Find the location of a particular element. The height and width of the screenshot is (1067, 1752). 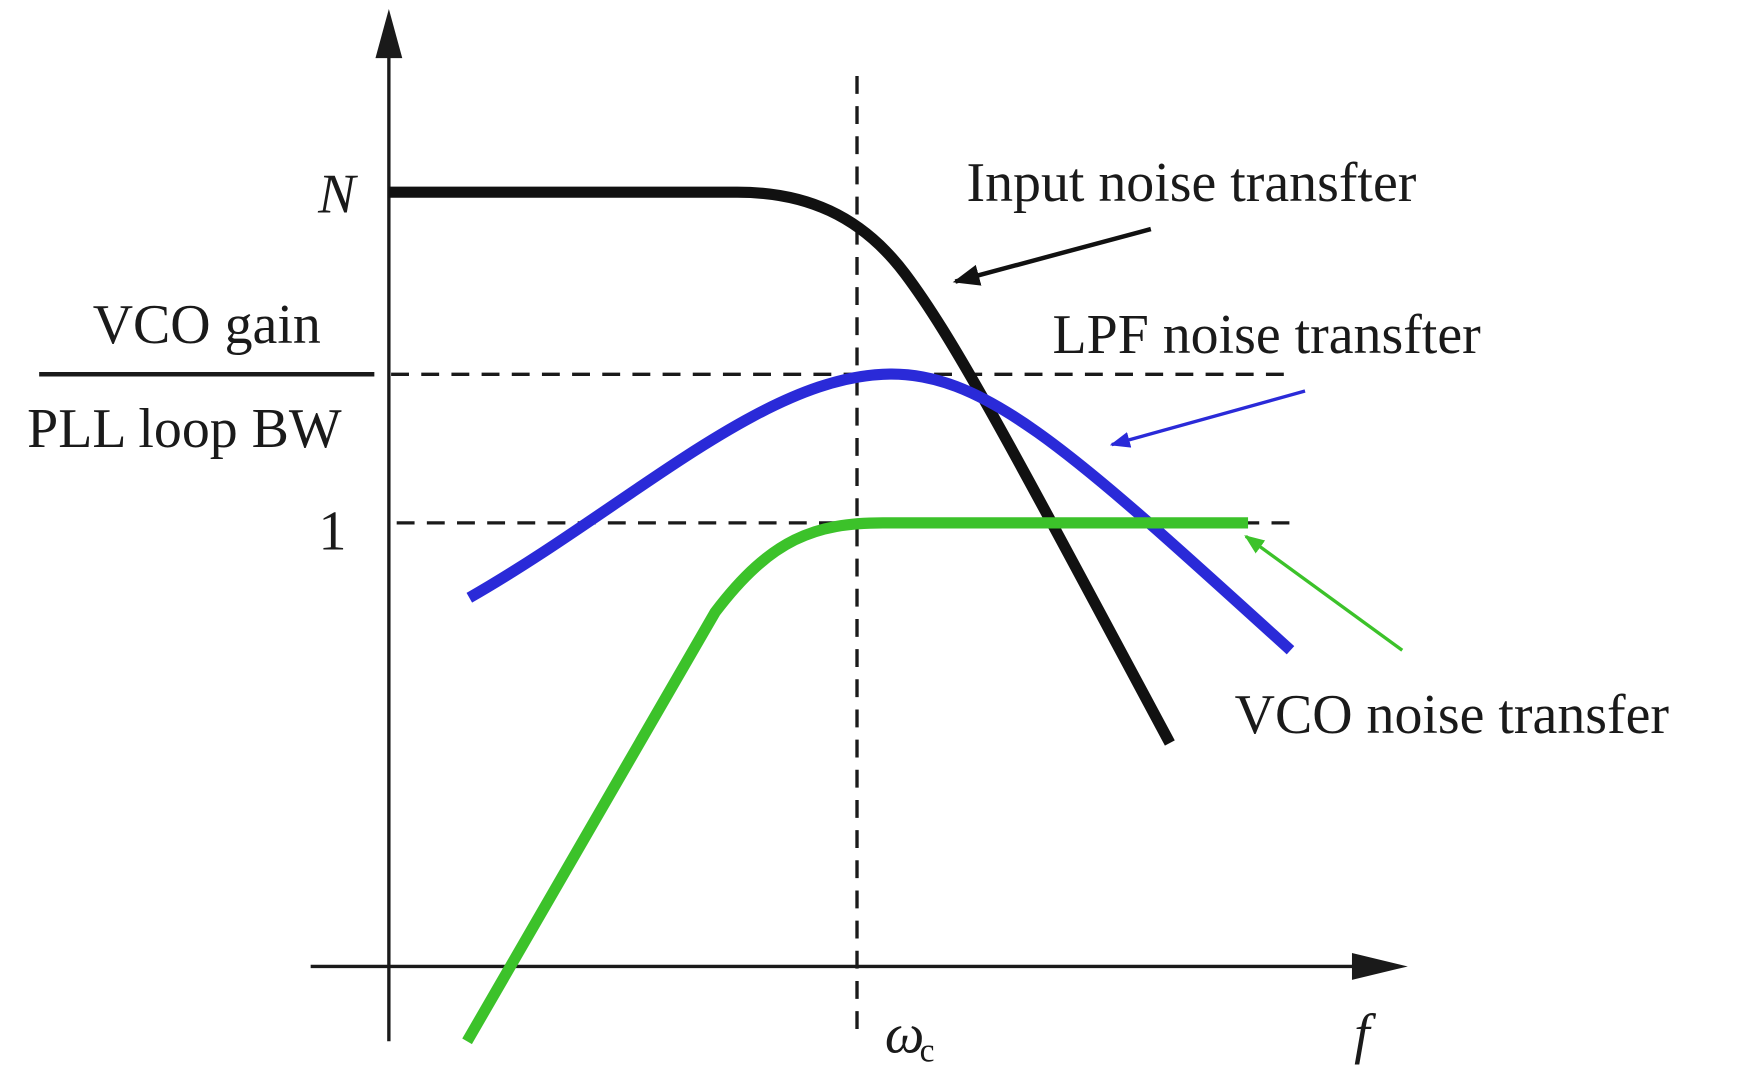

input-curve-label: Input noise transfter is located at coordinates (1191, 183).